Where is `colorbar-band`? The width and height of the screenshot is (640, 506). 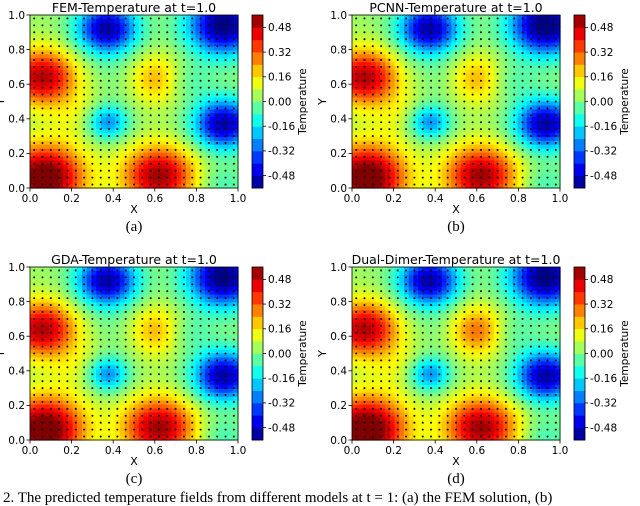
colorbar-band is located at coordinates (257, 182).